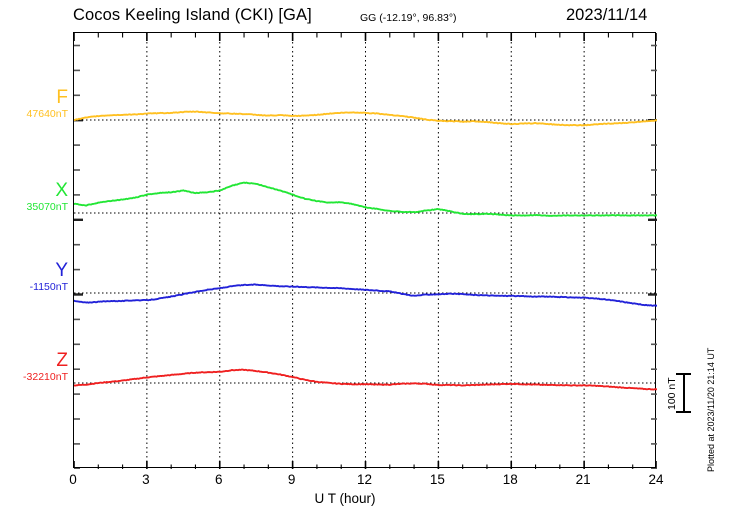  I want to click on x-tick-12: 12, so click(364, 479).